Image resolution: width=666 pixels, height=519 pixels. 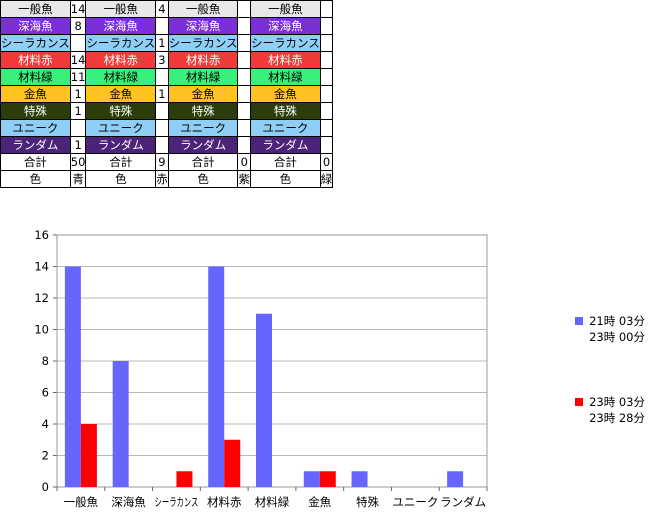 What do you see at coordinates (162, 9) in the screenshot?
I see `count-cell: 4` at bounding box center [162, 9].